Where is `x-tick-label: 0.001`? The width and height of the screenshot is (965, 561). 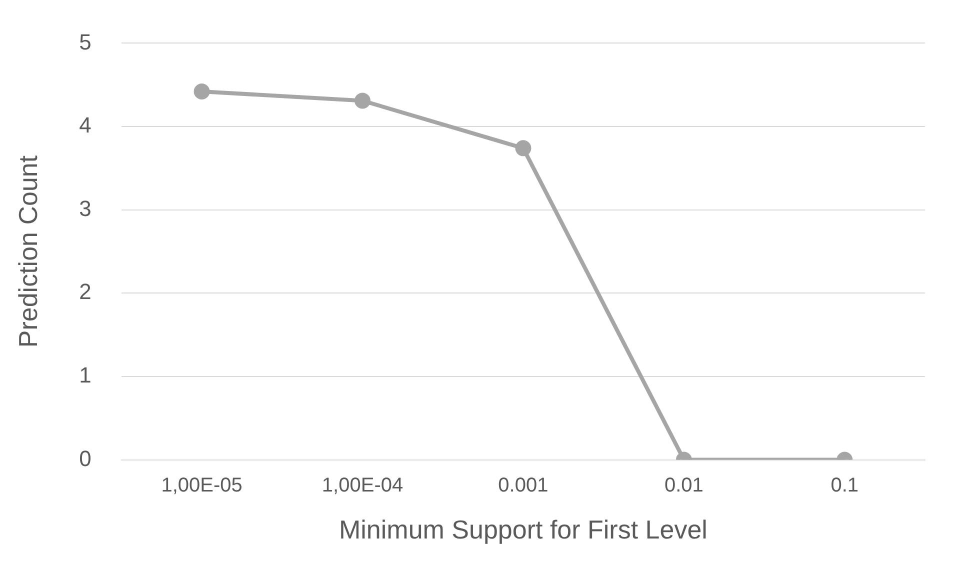 x-tick-label: 0.001 is located at coordinates (523, 485).